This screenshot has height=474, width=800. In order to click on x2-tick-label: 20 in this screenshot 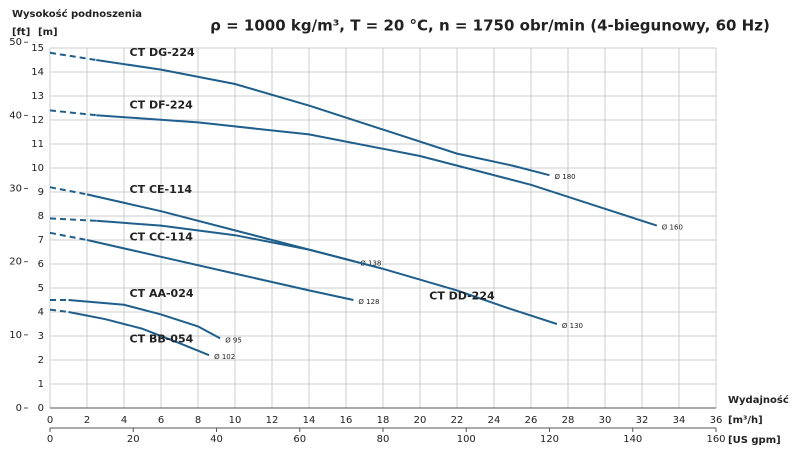, I will do `click(133, 439)`.